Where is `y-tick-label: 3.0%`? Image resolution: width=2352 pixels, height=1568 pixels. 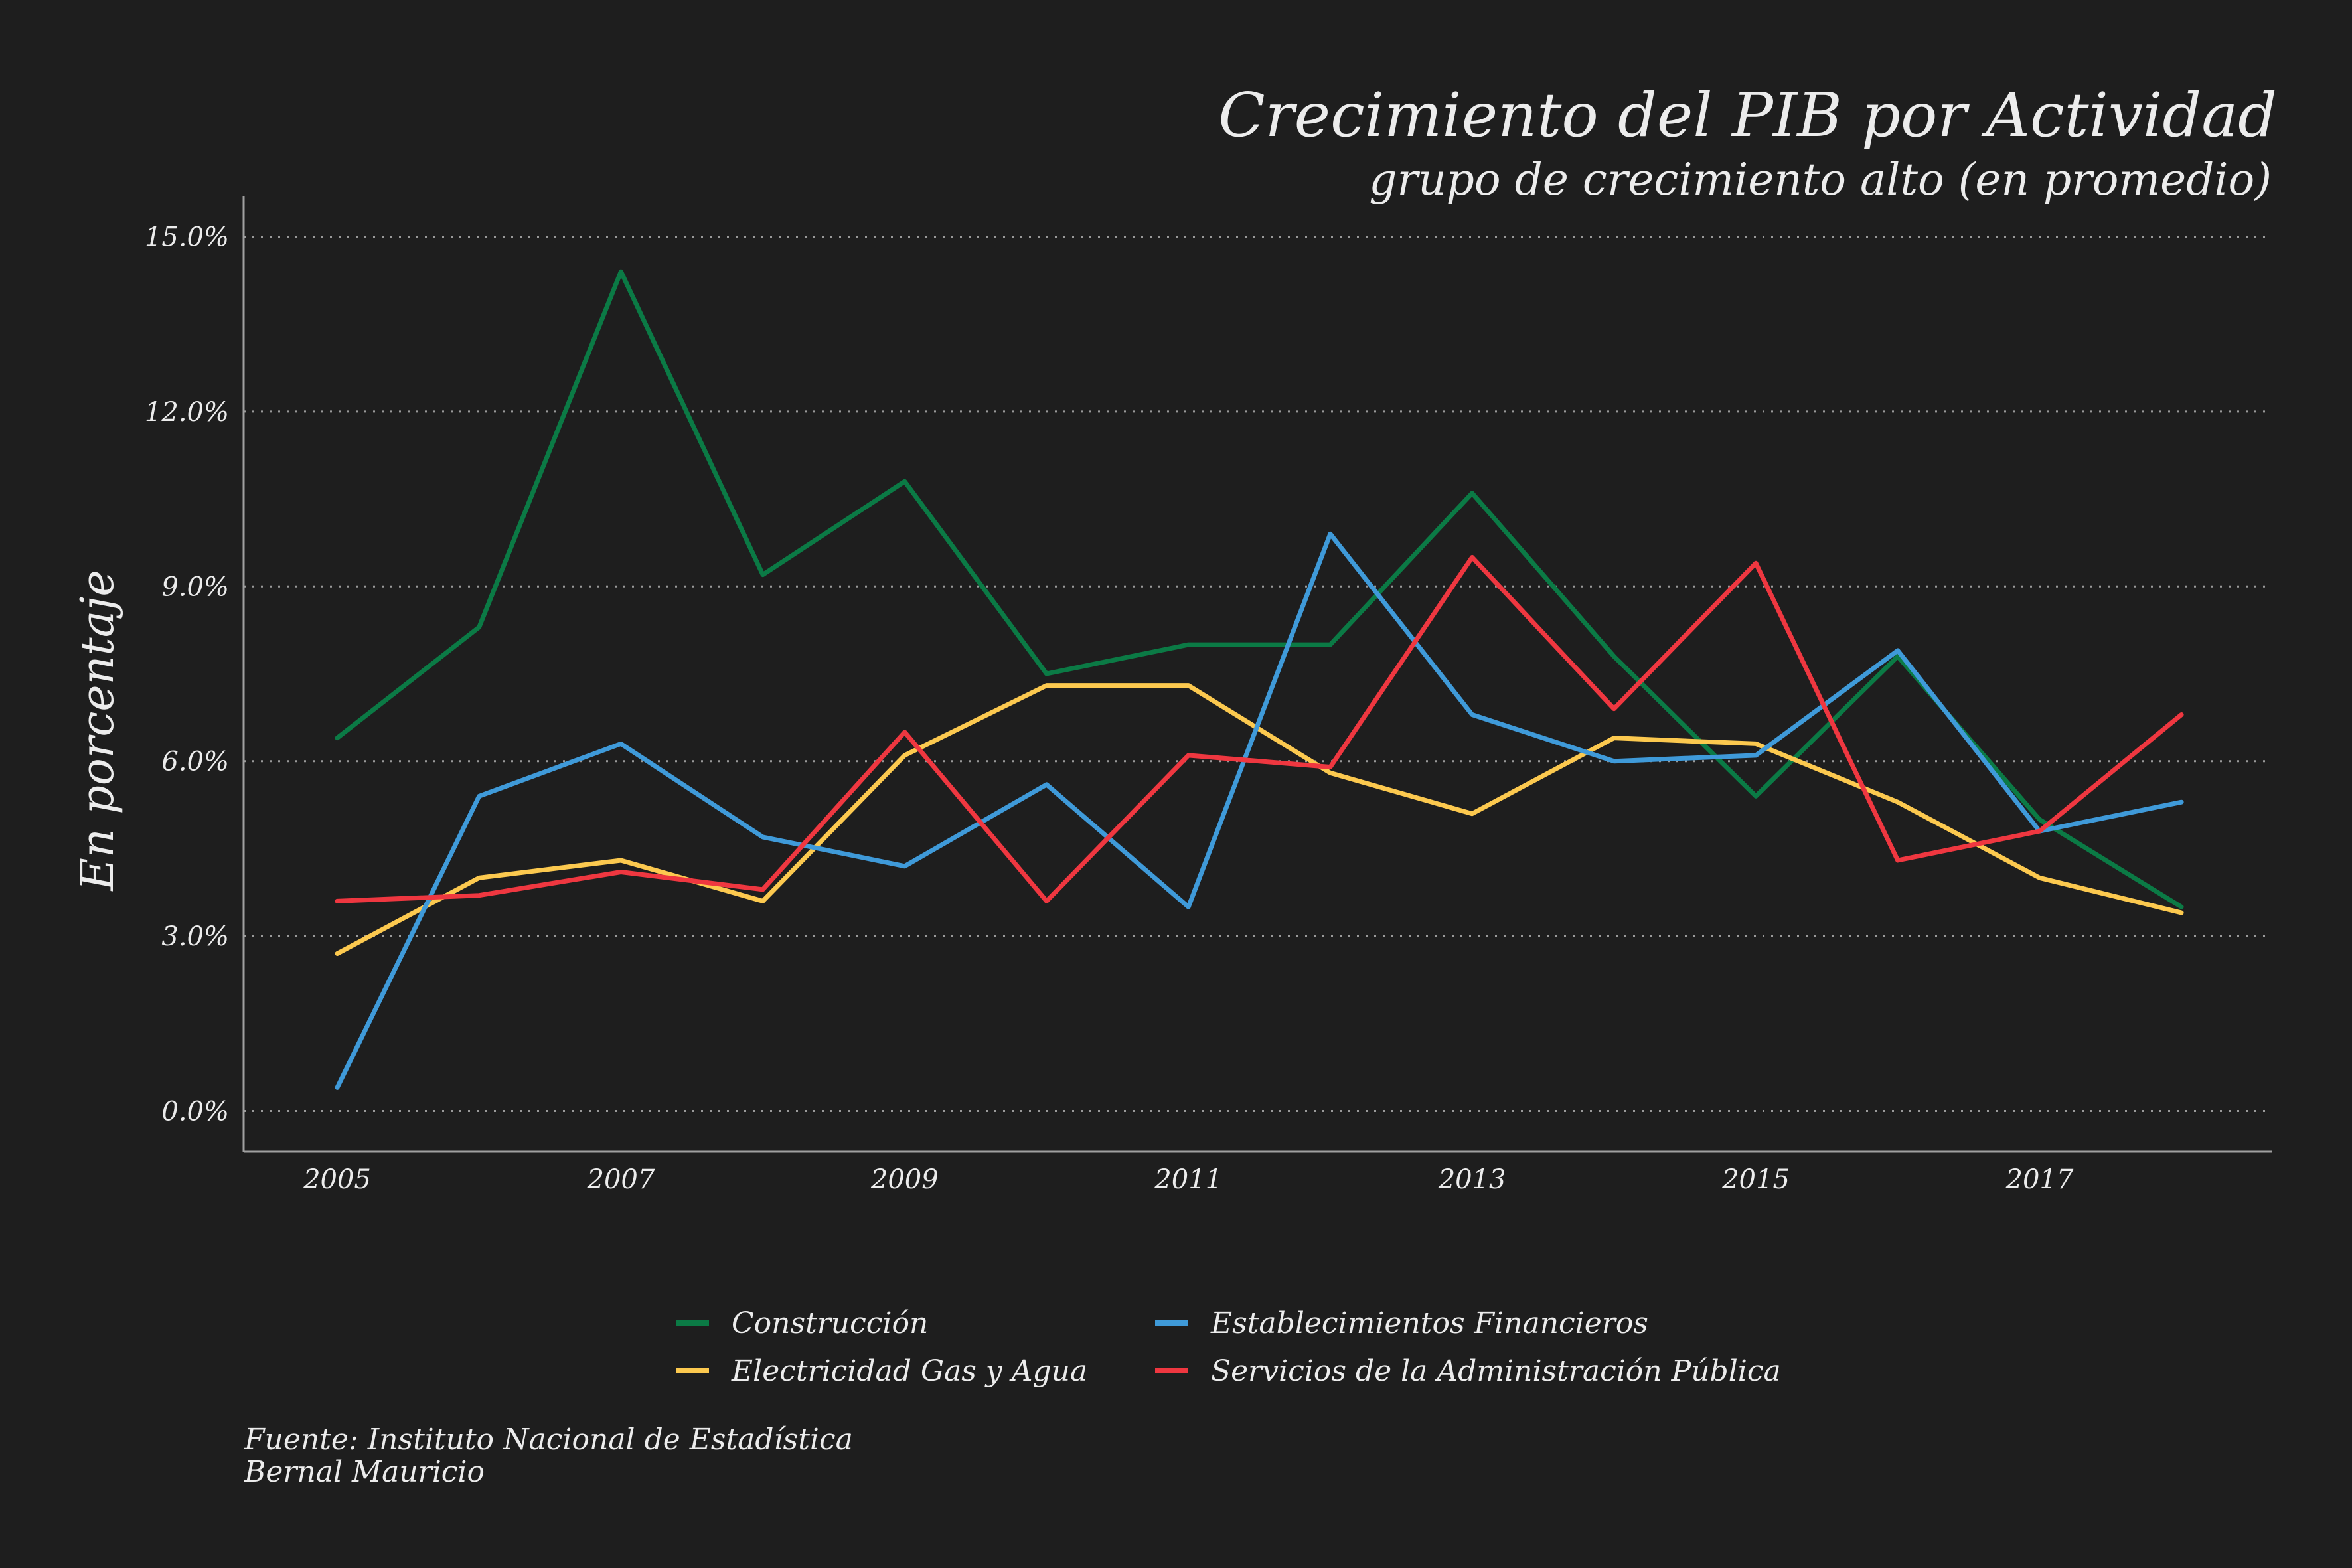 y-tick-label: 3.0% is located at coordinates (195, 937).